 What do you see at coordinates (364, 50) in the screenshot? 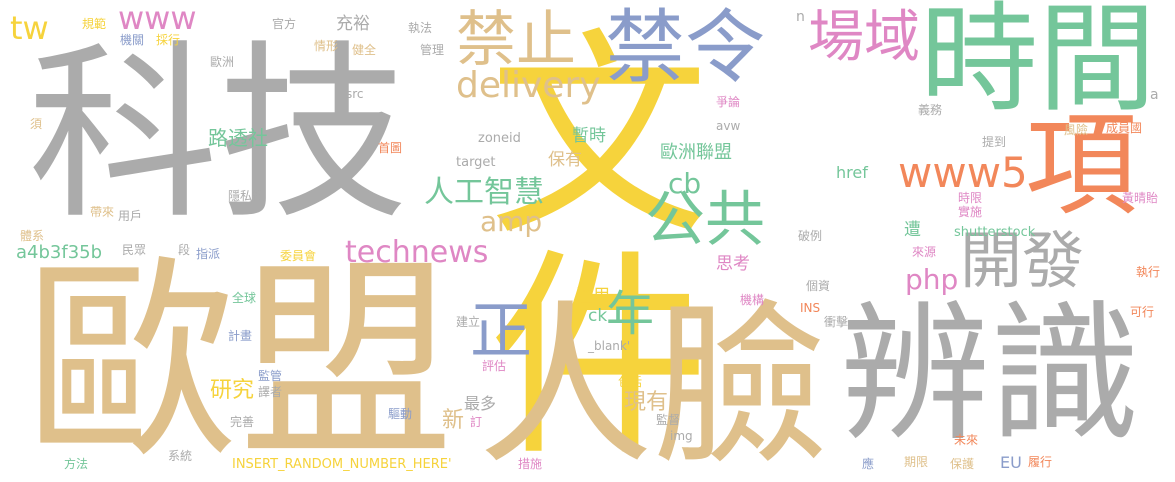
I see `word-jianquan: 健全` at bounding box center [364, 50].